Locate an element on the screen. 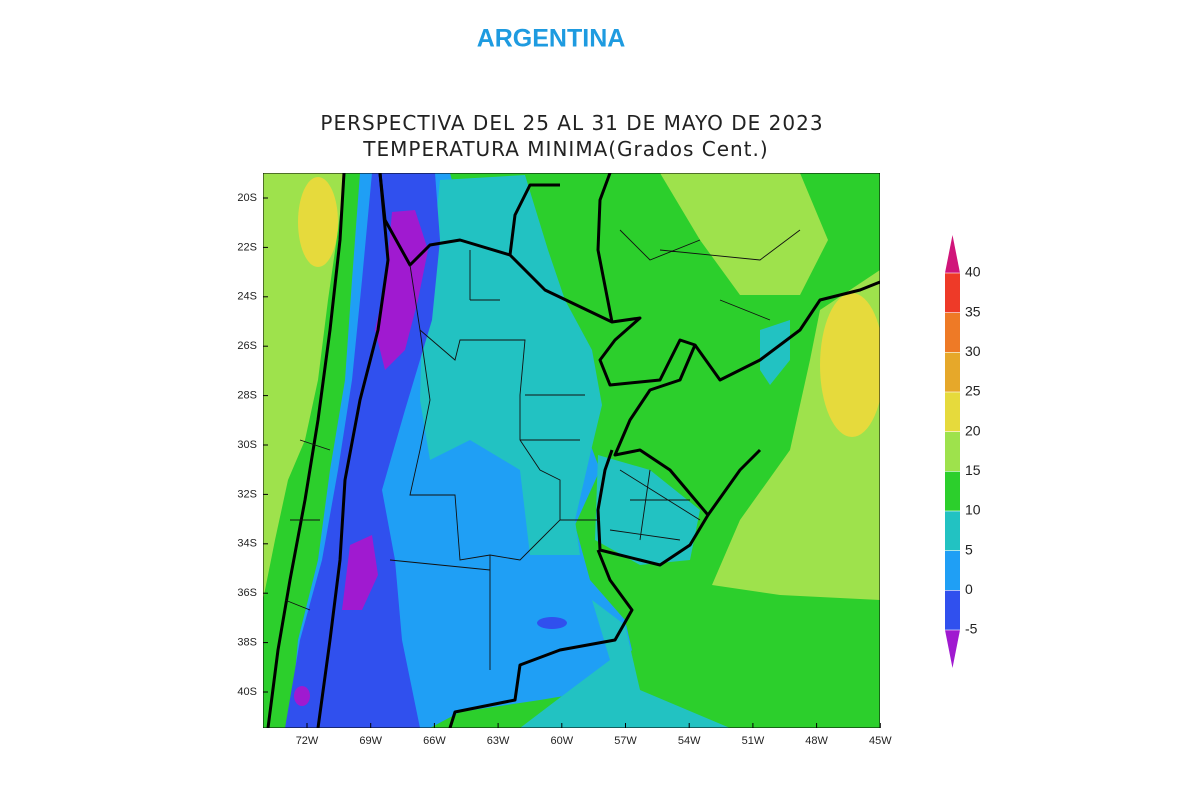 The height and width of the screenshot is (785, 1200). lat-label: 36S is located at coordinates (247, 593).